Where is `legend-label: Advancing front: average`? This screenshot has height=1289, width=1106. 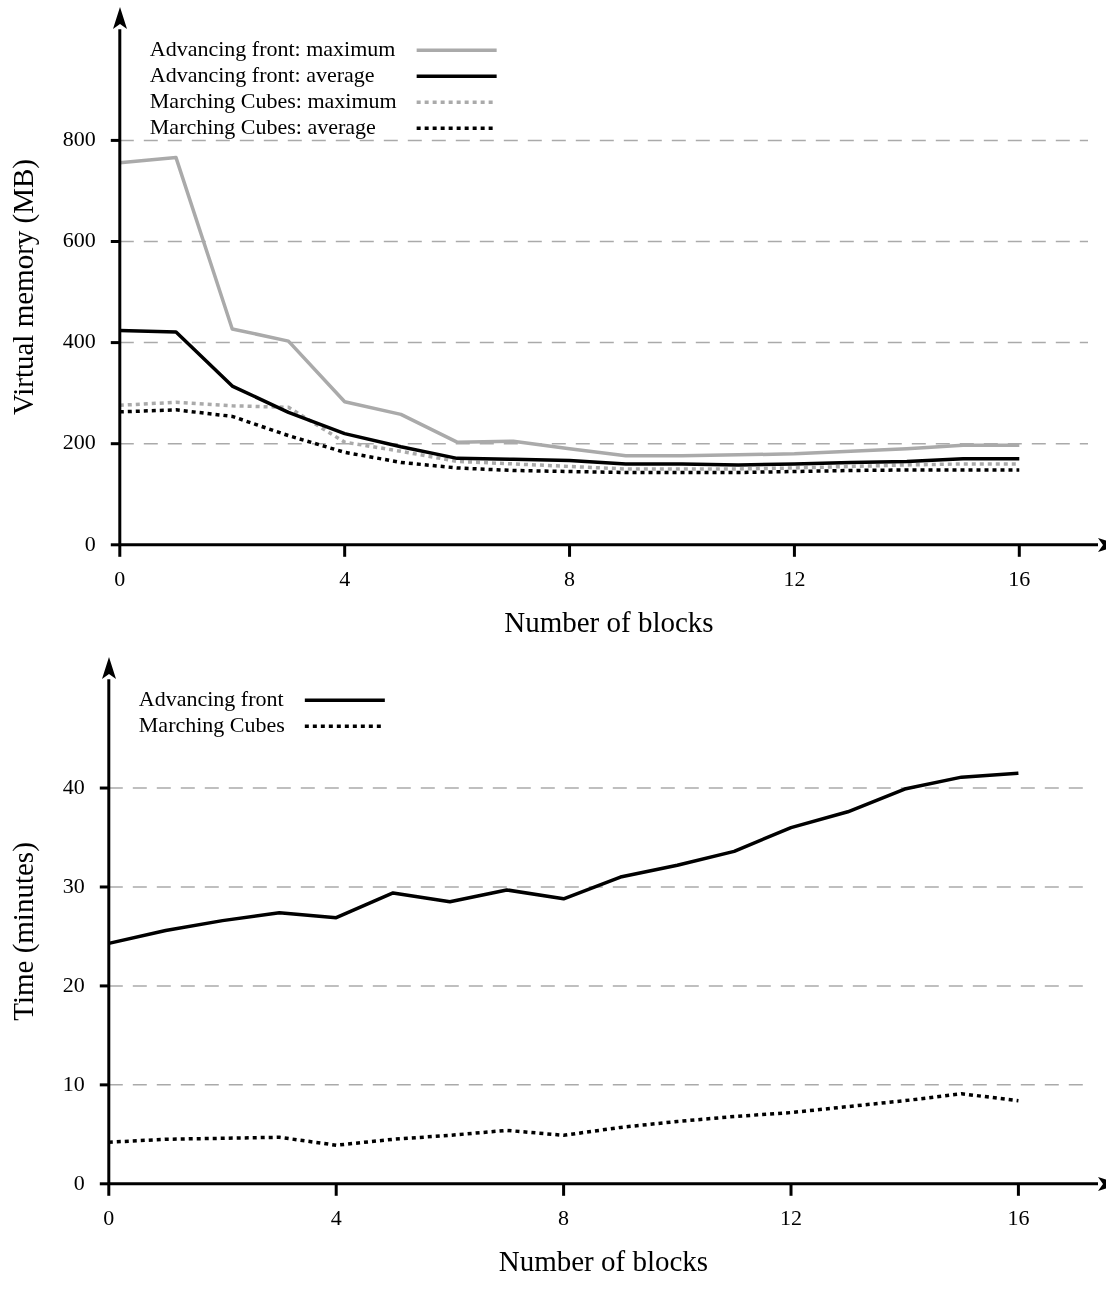 legend-label: Advancing front: average is located at coordinates (262, 74).